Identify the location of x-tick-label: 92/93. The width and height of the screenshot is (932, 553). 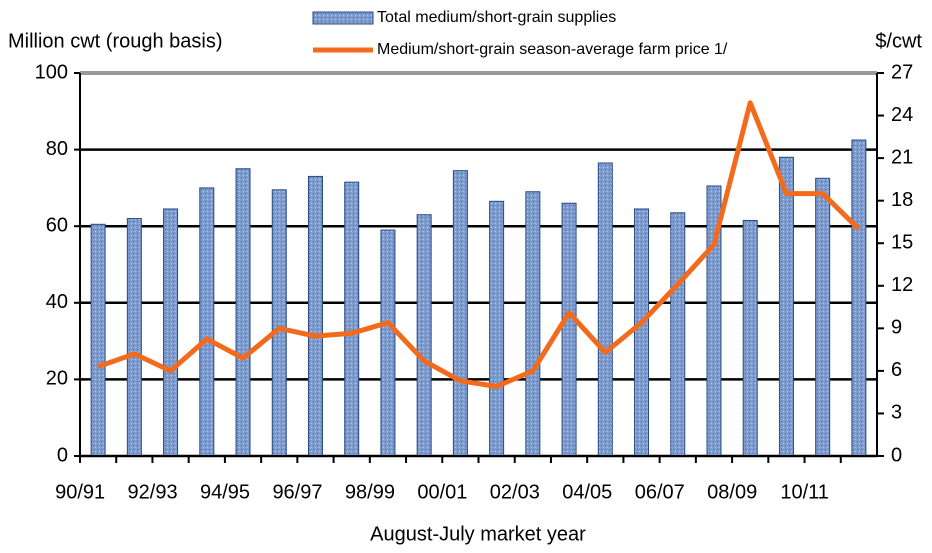
(153, 492).